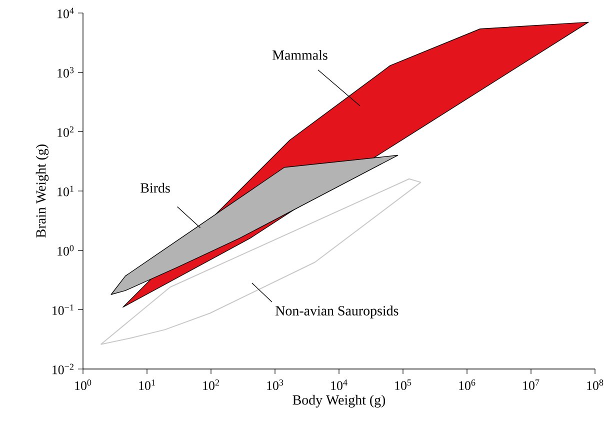 The image size is (613, 441). I want to click on x-tick-label: 10$^{0}$, so click(83, 385).